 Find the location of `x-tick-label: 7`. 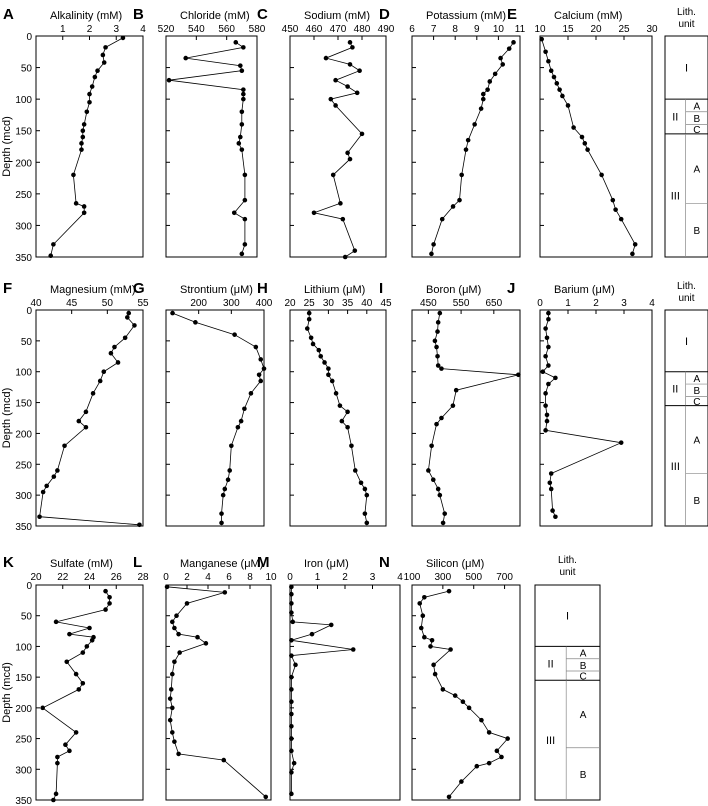

x-tick-label: 7 is located at coordinates (434, 29).